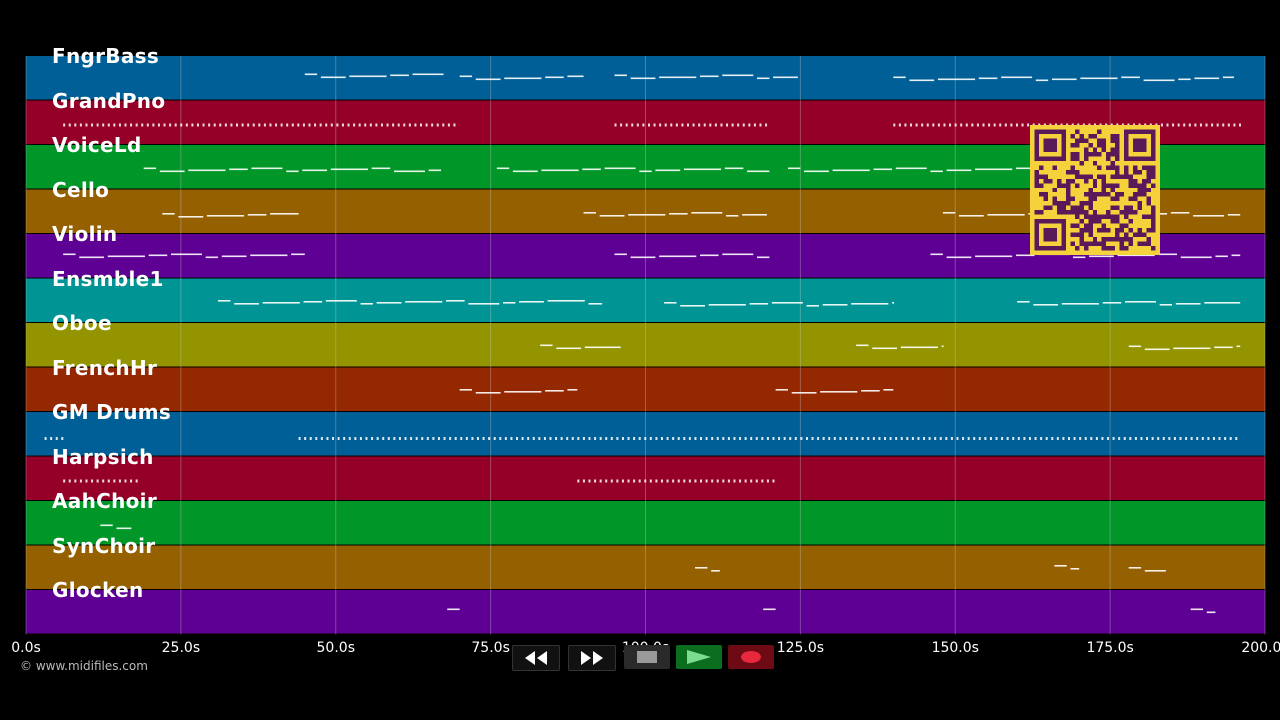 The image size is (1280, 720). What do you see at coordinates (104, 545) in the screenshot?
I see `track-label: SynChoir` at bounding box center [104, 545].